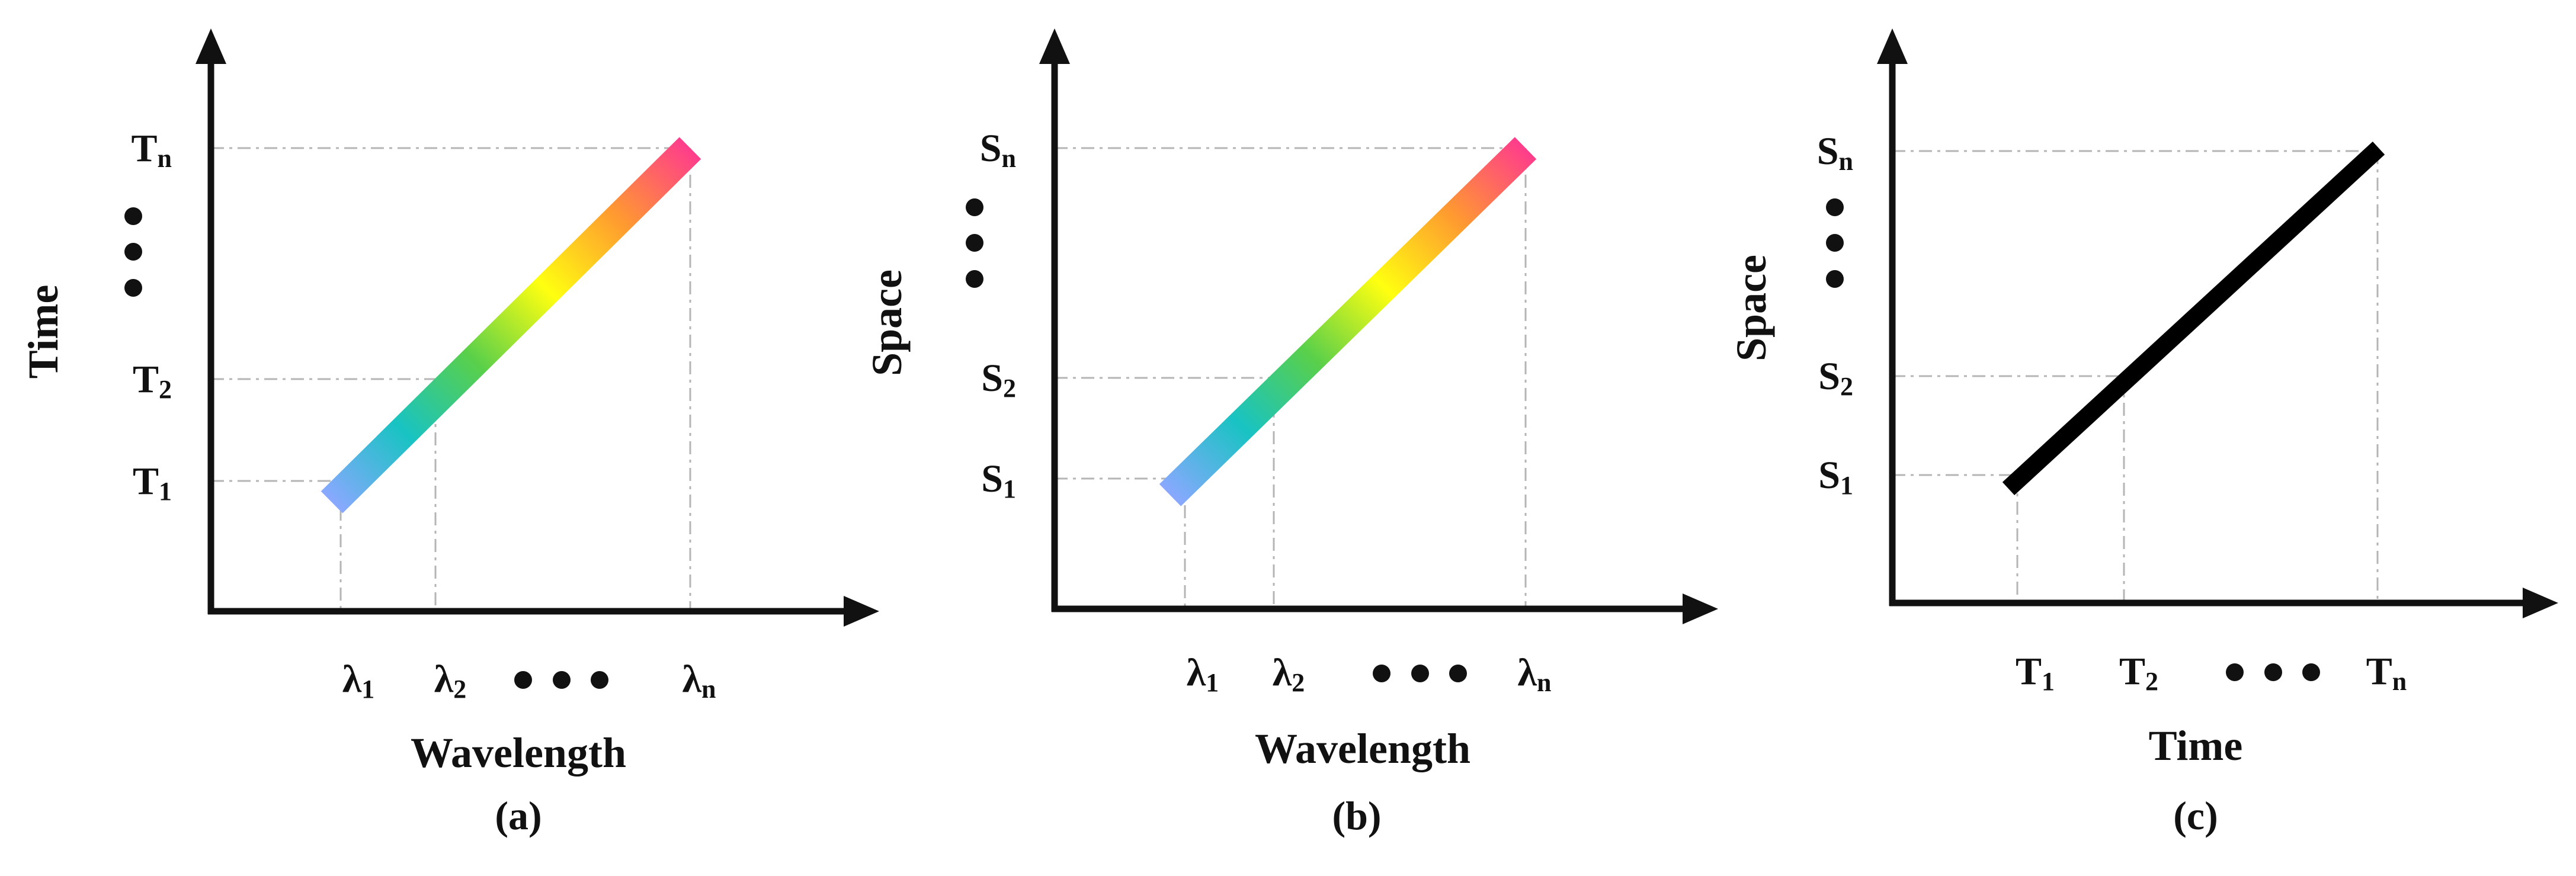 This screenshot has width=2576, height=876. What do you see at coordinates (151, 150) in the screenshot?
I see `y-tick-label: Tn` at bounding box center [151, 150].